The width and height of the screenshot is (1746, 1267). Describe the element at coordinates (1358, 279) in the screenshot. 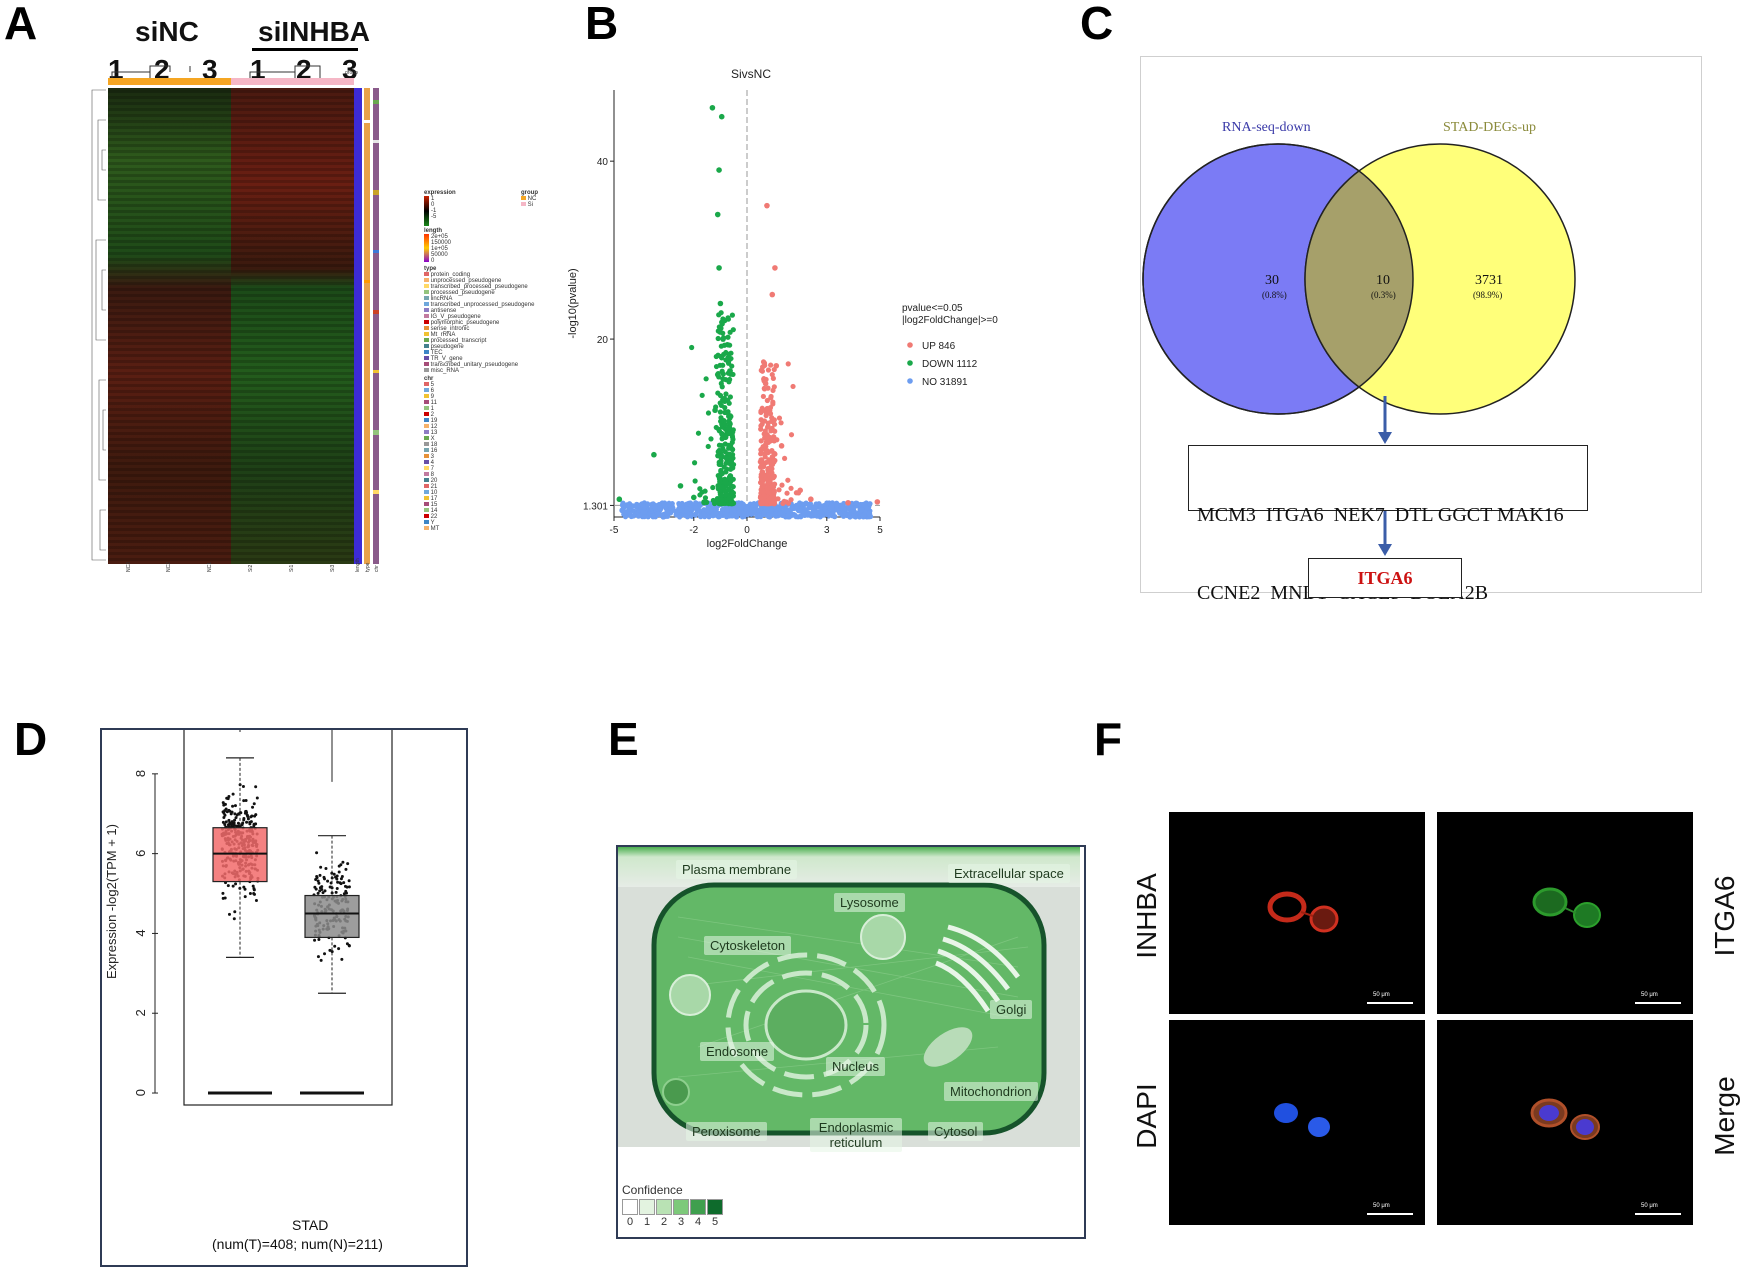

I see `venn-overlap` at that location.